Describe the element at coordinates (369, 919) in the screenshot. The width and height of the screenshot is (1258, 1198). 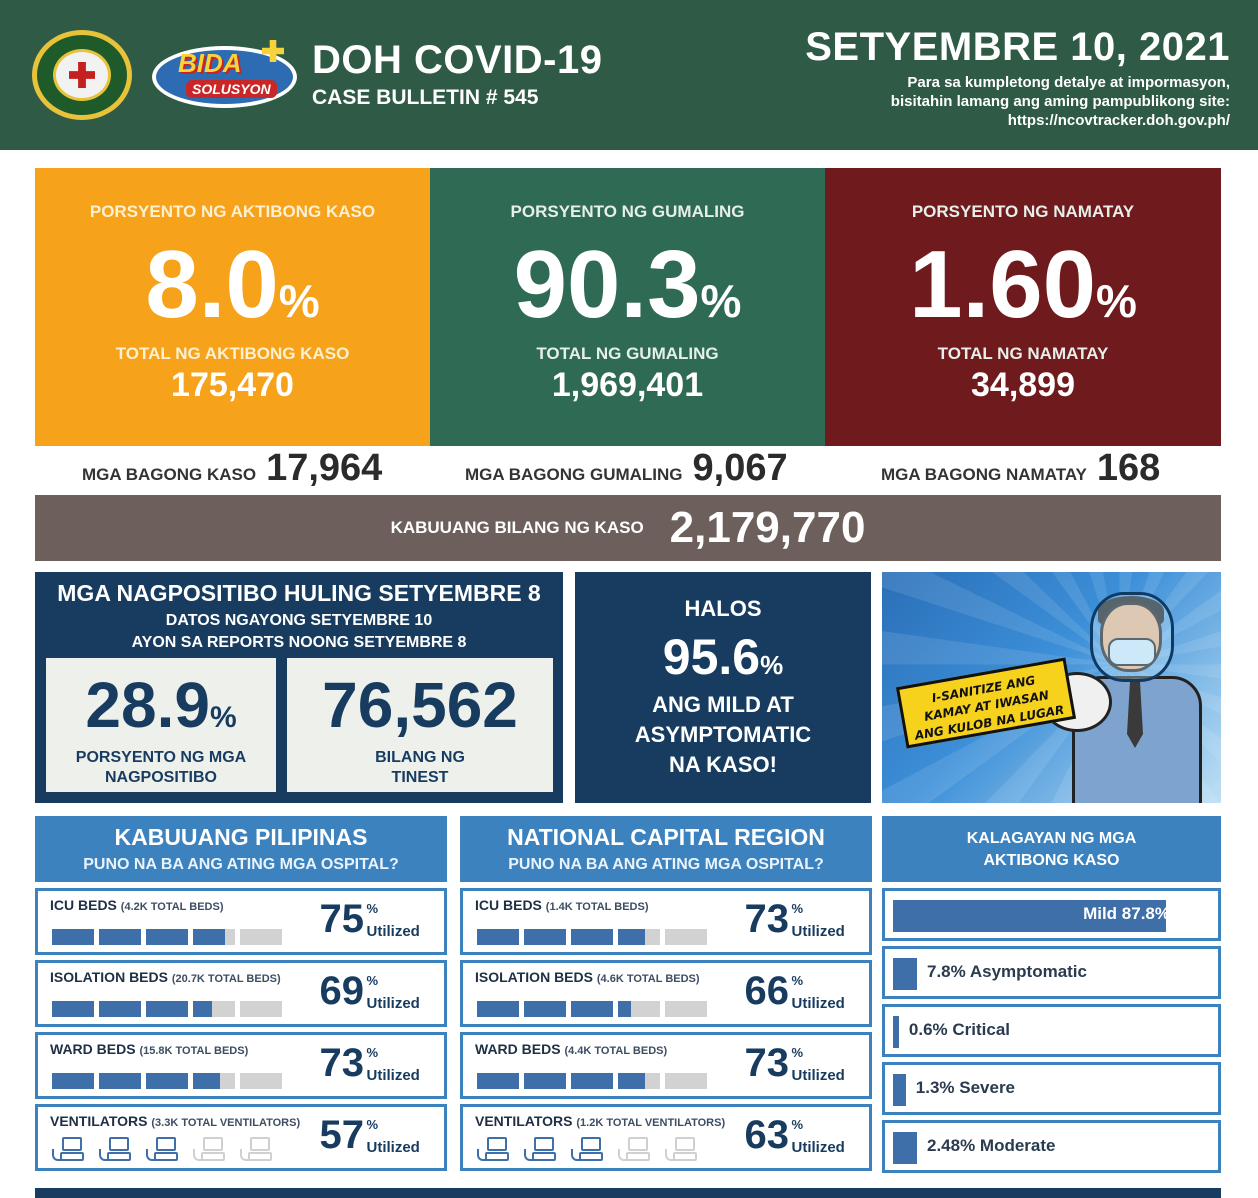
I see `utilization-percent: 75% Utilized` at that location.